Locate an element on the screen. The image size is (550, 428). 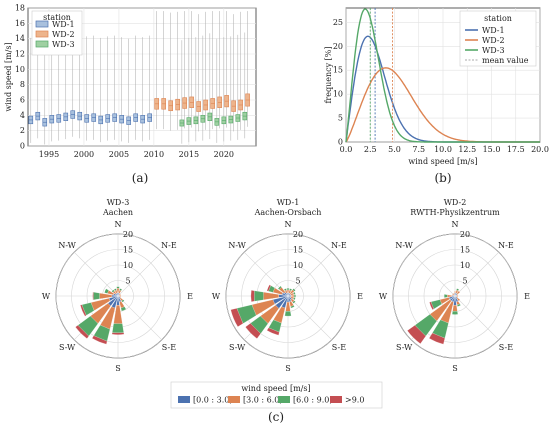
panel-a-x-tick-label: 2005 is located at coordinates (119, 154).